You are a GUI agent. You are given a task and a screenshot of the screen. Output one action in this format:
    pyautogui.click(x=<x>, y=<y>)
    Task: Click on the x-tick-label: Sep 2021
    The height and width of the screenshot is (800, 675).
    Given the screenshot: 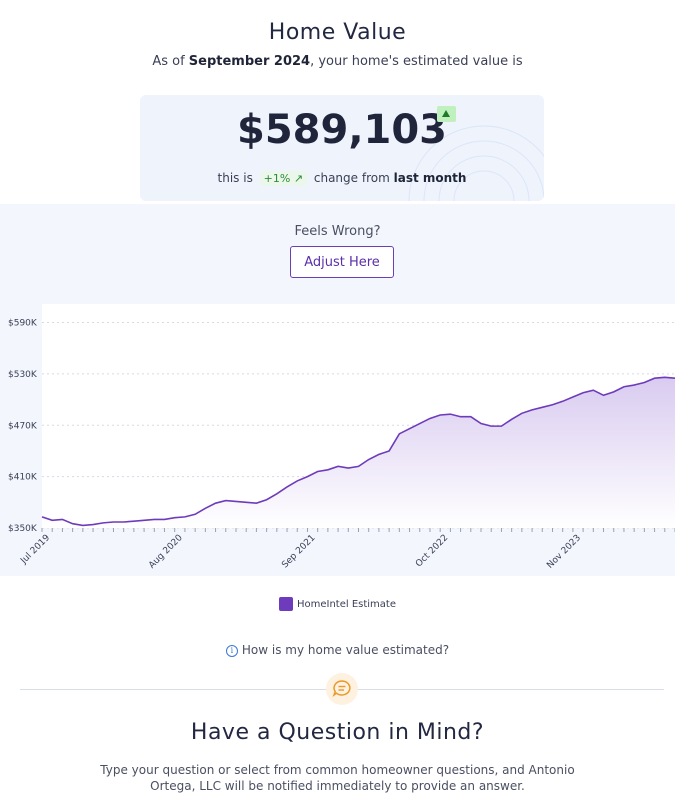 What is the action you would take?
    pyautogui.click(x=298, y=551)
    